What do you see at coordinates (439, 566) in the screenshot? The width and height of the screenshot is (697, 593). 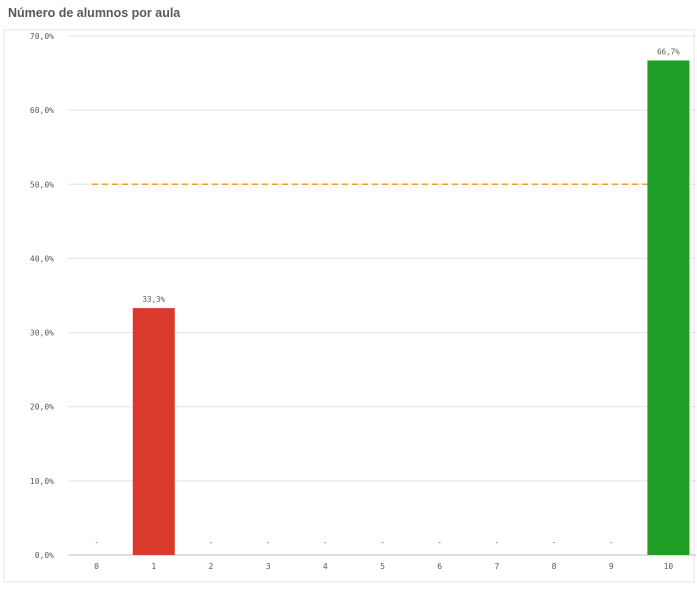 I see `x-tick-label: 6` at bounding box center [439, 566].